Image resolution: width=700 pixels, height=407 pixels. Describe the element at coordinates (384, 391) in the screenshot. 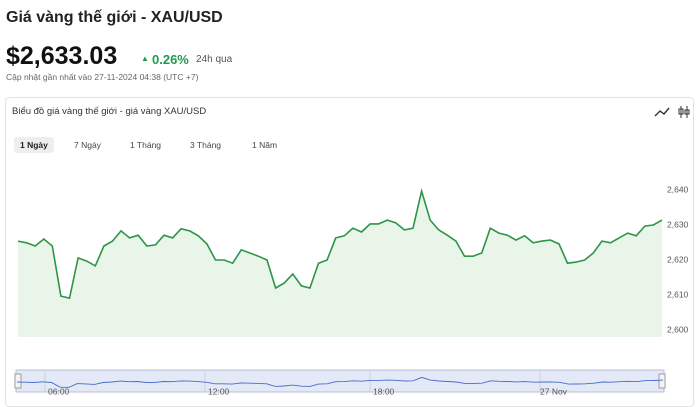

I see `navigator-label: 18:00` at that location.